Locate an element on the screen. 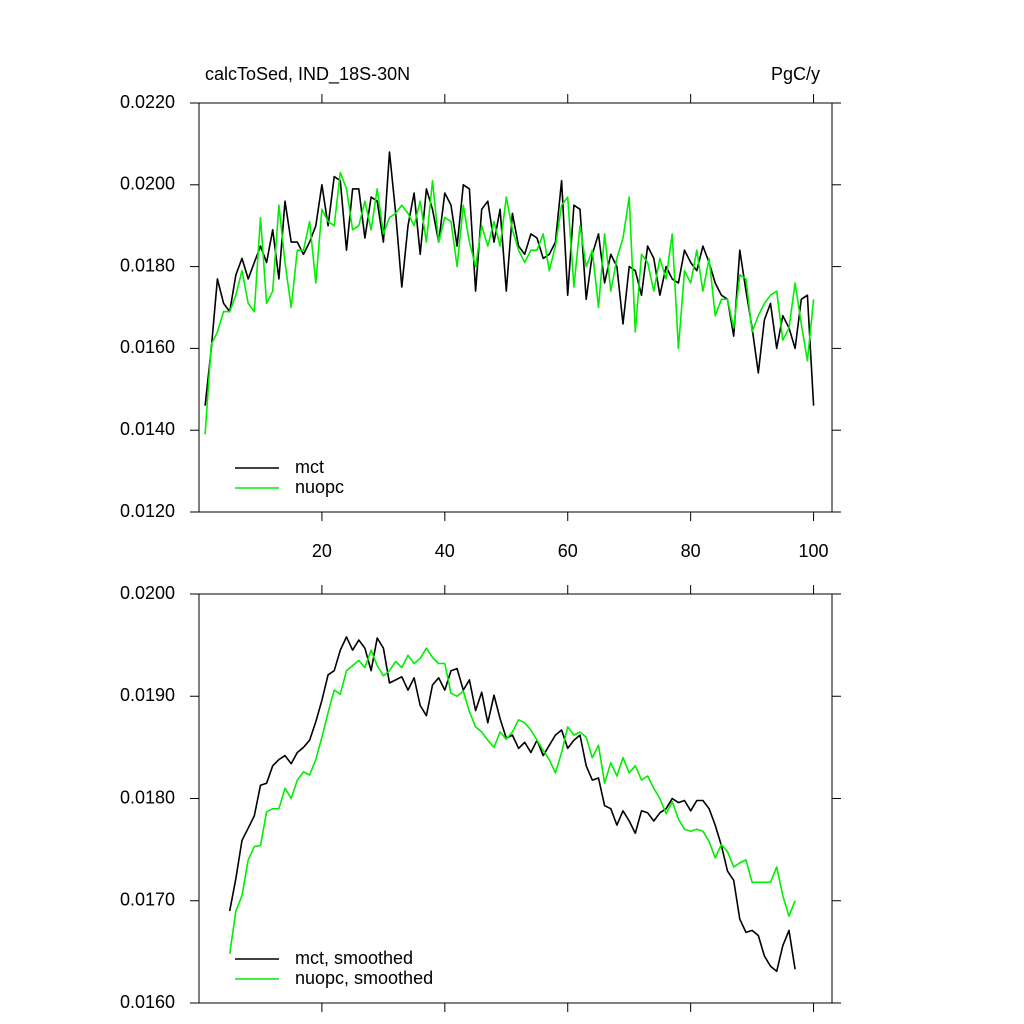  y-tick-label: 0.0220 is located at coordinates (147, 102).